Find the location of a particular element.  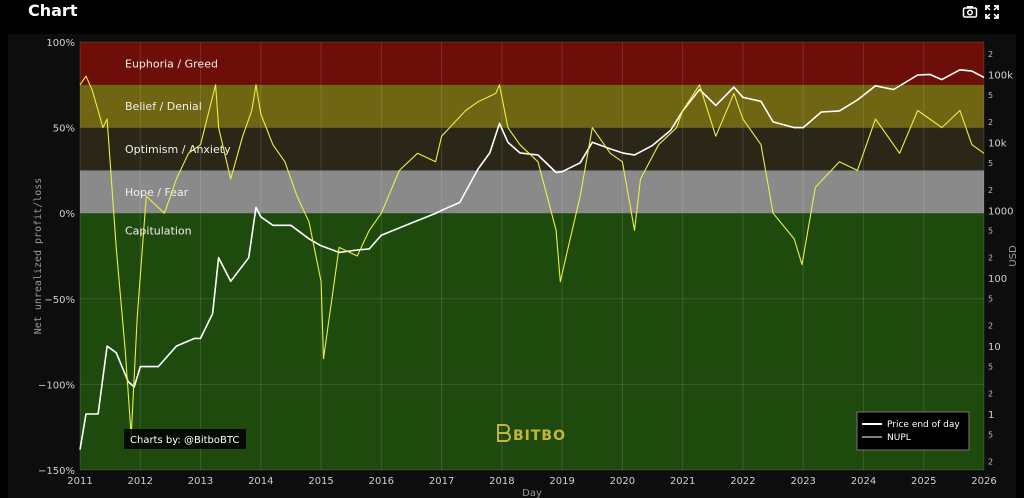

x-tick-label: 2024 is located at coordinates (863, 481).